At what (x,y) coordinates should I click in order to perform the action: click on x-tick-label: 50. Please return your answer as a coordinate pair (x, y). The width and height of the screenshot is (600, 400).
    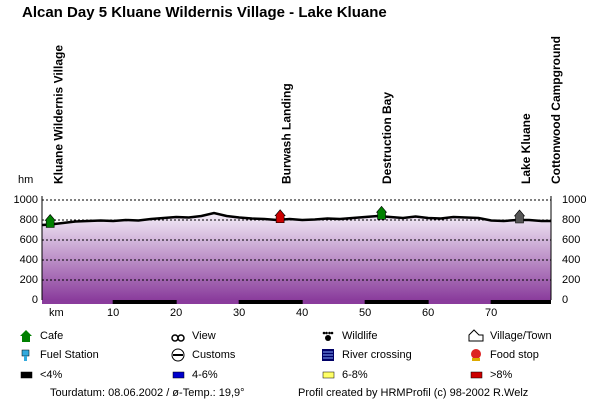
    Looking at the image, I should click on (365, 313).